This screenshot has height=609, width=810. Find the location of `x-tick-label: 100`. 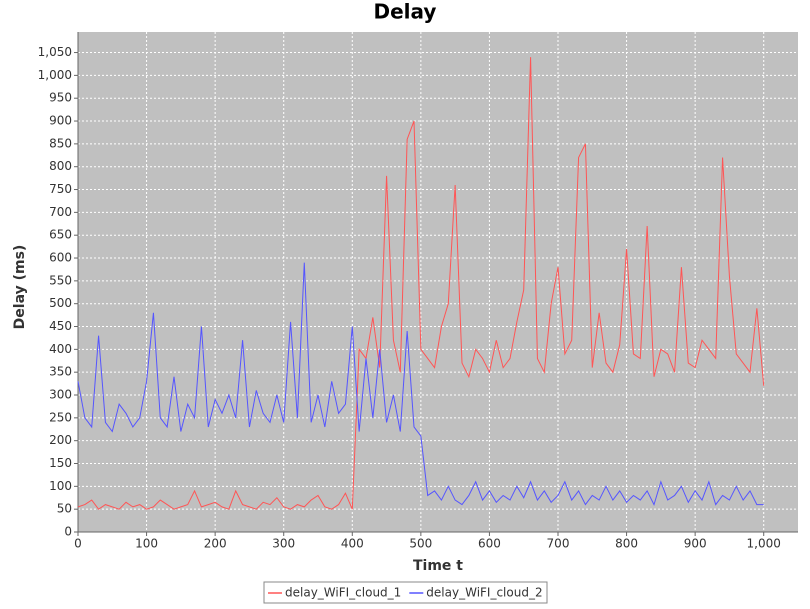

x-tick-label: 100 is located at coordinates (146, 544).